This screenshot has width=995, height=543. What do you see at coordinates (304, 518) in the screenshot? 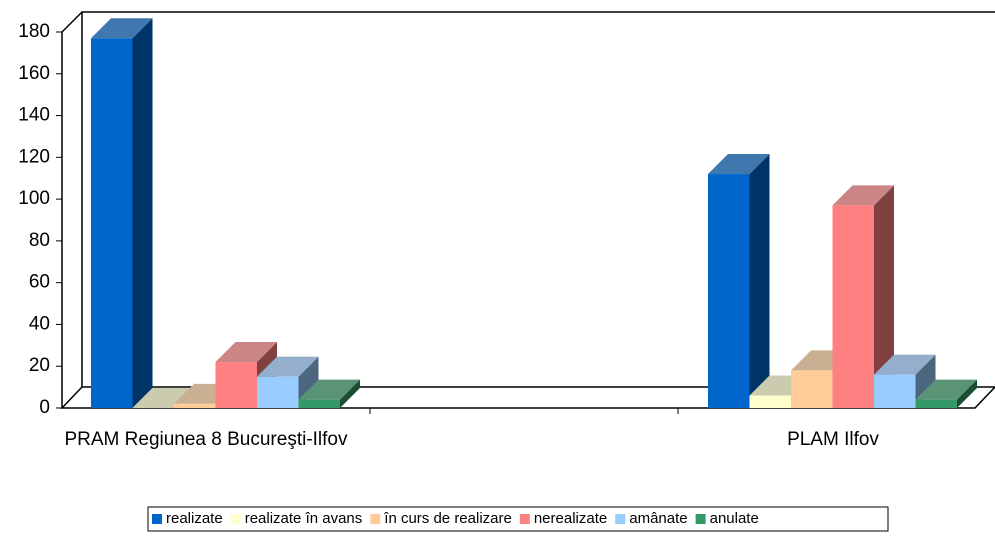
I see `legend-label: realizate în avans` at bounding box center [304, 518].